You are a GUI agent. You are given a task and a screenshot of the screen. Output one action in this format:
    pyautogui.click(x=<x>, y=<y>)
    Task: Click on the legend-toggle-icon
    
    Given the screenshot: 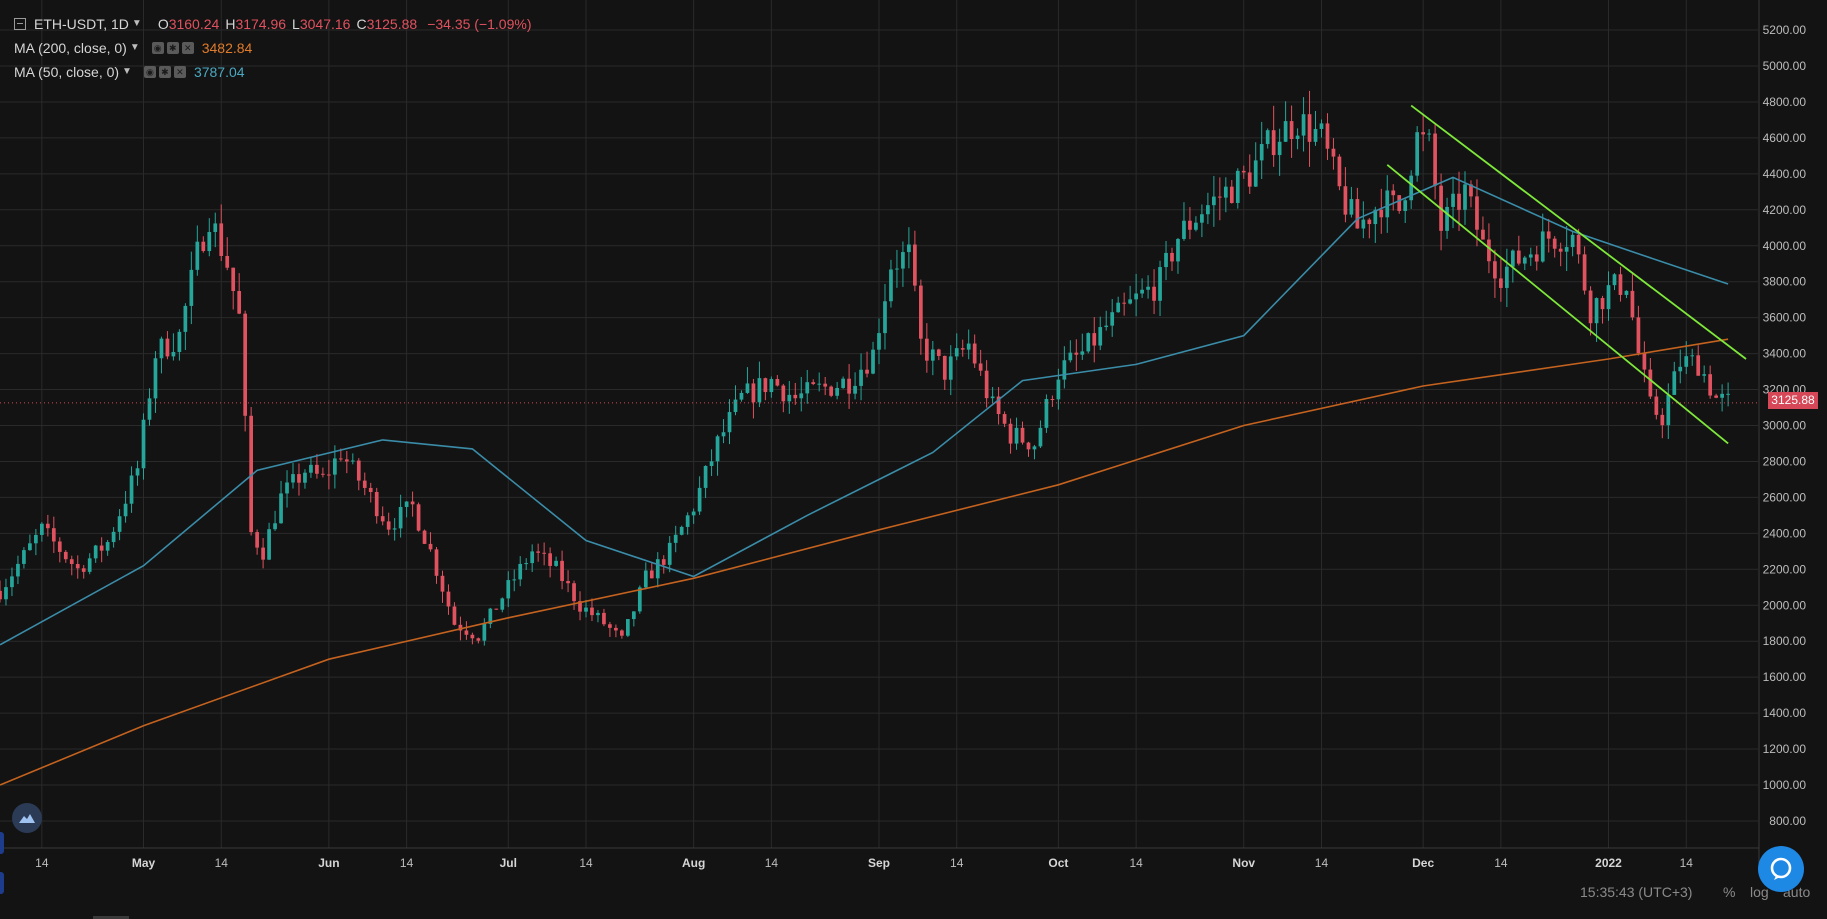 What is the action you would take?
    pyautogui.click(x=20, y=24)
    